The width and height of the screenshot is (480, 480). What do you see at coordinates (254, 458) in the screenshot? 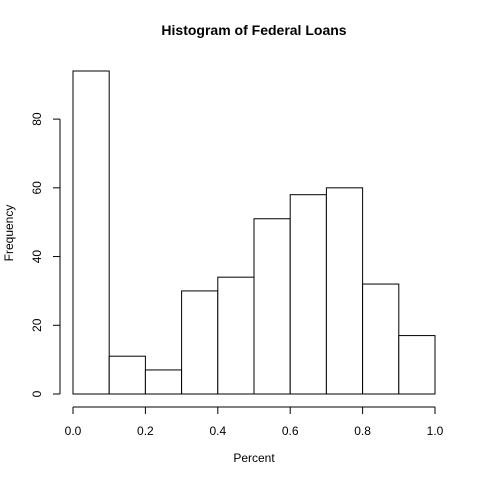
I see `x-axis-label: Percent` at bounding box center [254, 458].